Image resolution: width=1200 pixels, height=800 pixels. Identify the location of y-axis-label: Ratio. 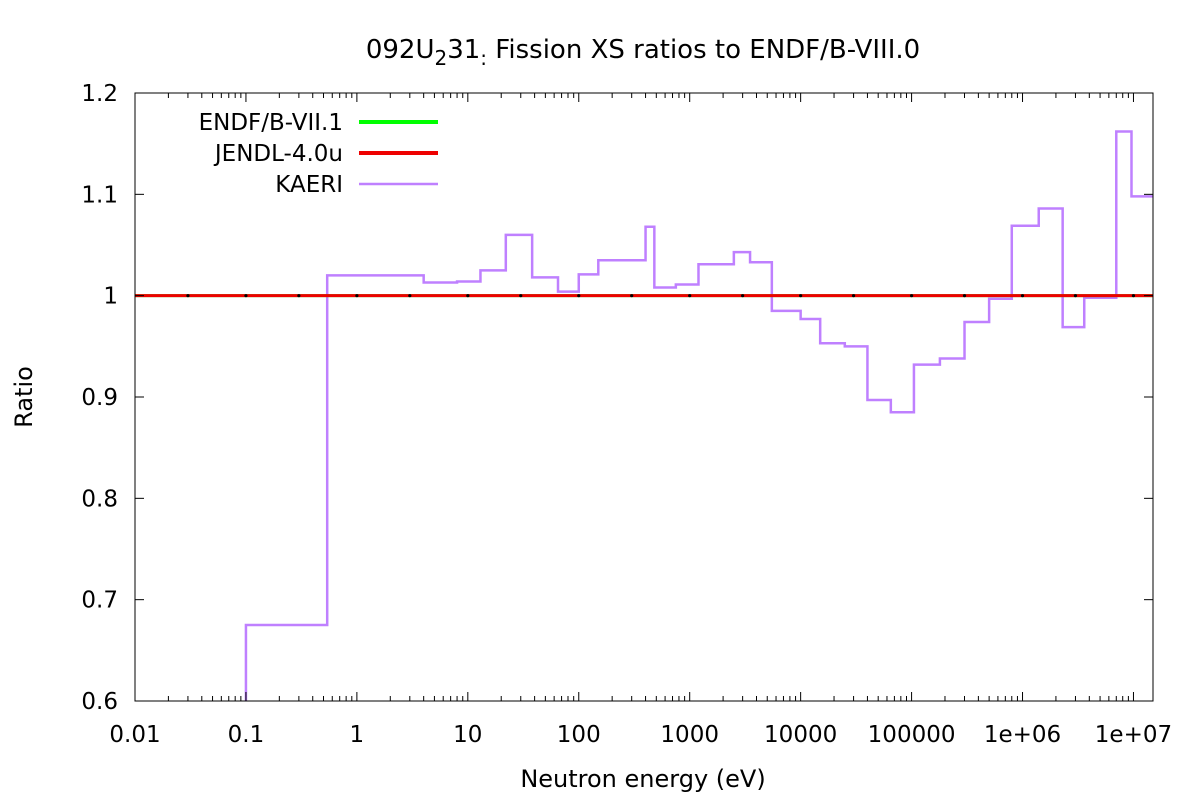
(24, 397).